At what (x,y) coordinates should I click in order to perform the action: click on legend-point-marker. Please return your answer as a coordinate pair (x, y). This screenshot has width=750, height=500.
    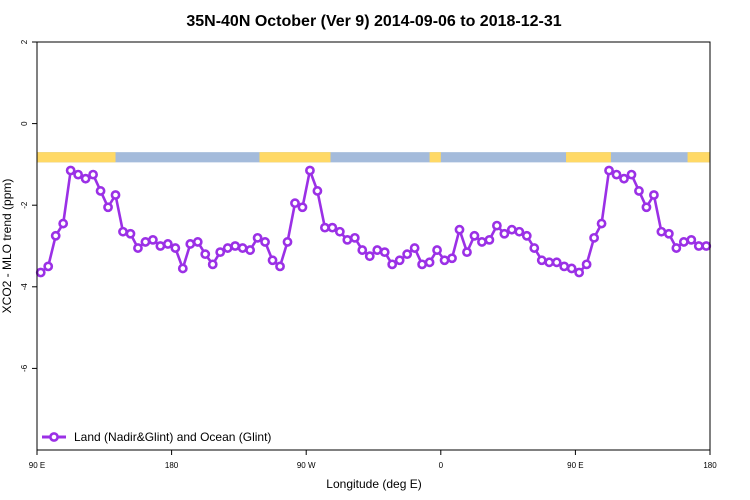
    Looking at the image, I should click on (54, 437).